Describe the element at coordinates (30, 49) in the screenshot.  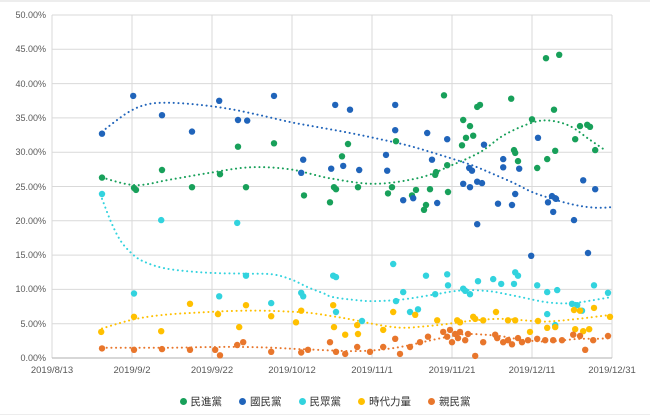
I see `y-tick-label: 45.00%` at that location.